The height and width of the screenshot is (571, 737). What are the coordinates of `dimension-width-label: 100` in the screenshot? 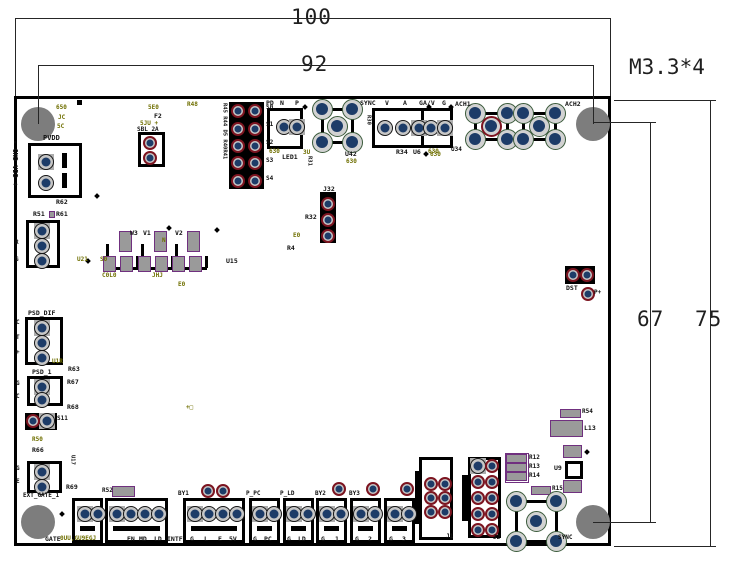 It's located at (311, 17).